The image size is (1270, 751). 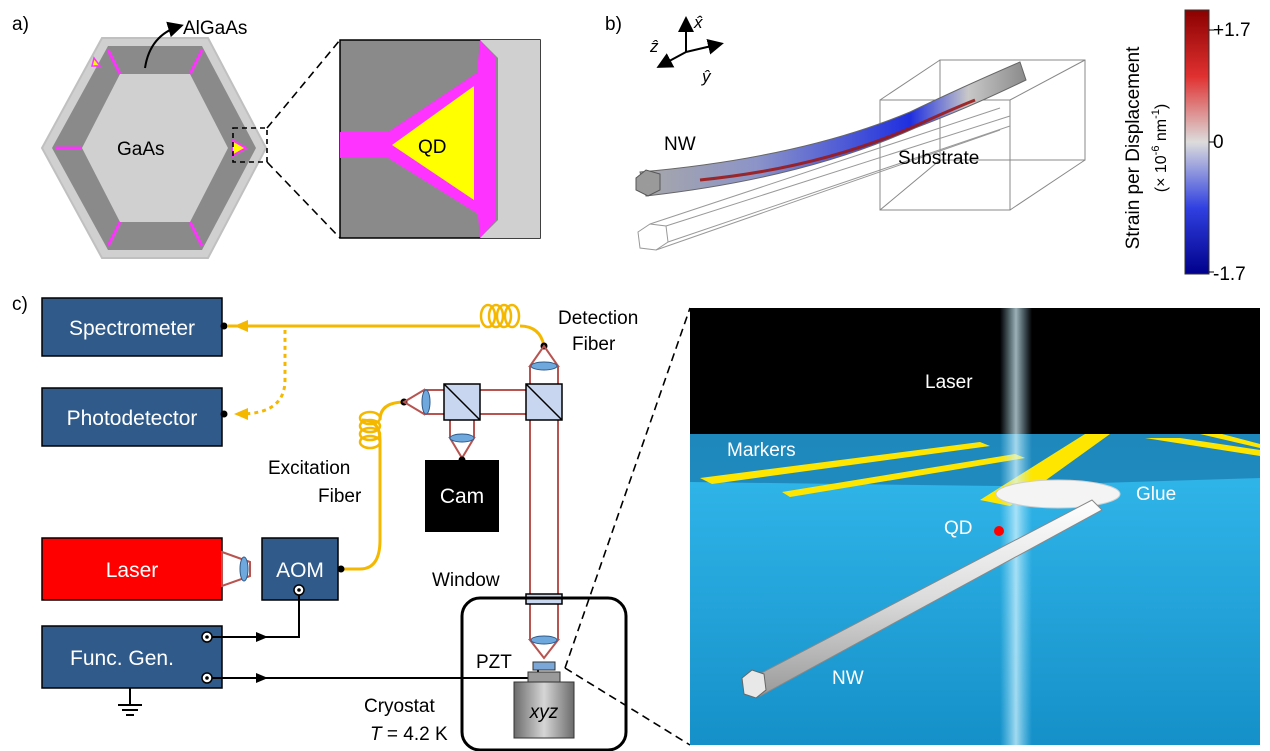 I want to click on detection-label-1: Detection, so click(x=598, y=318).